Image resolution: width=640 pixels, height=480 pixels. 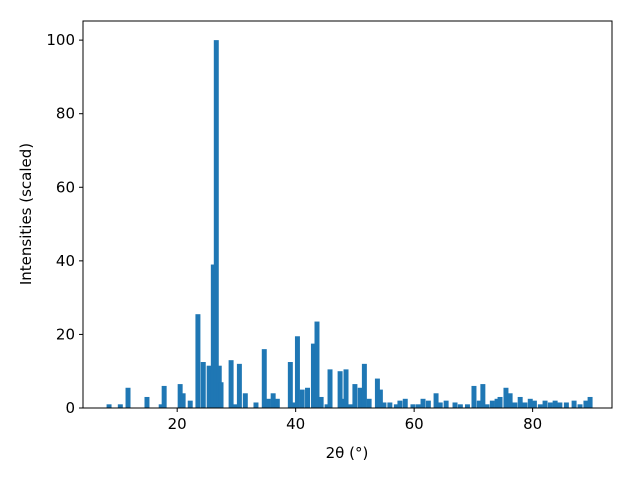 What do you see at coordinates (26, 214) in the screenshot?
I see `y-axis-label: Intensities (scaled)` at bounding box center [26, 214].